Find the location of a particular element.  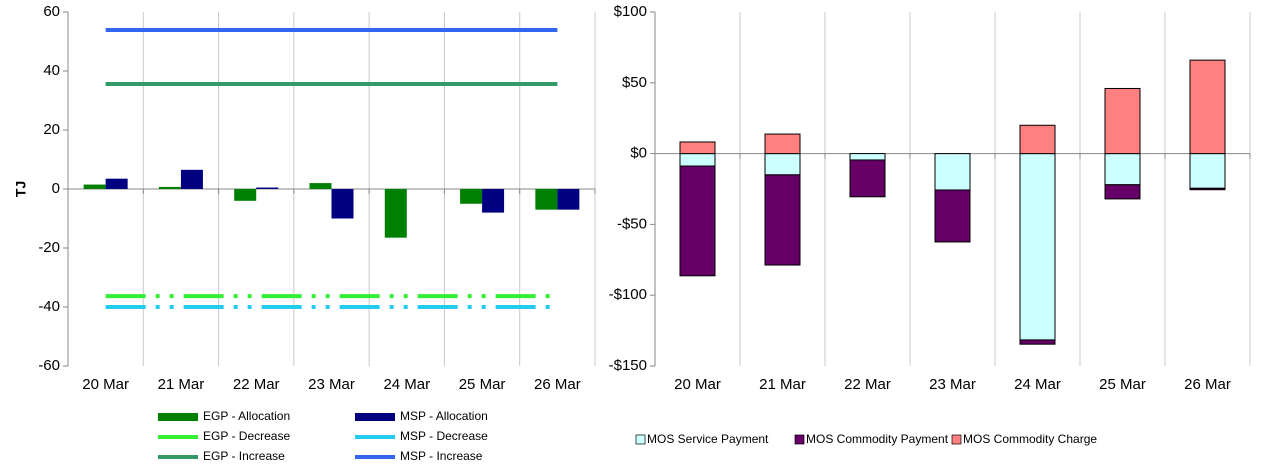

y-tick-label: $50 is located at coordinates (634, 82).